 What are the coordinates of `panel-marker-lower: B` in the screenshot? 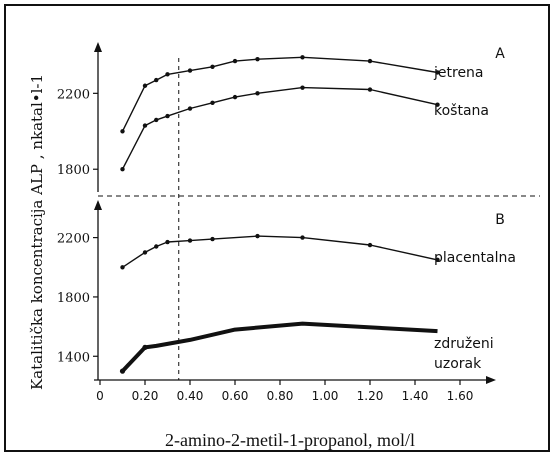 It's located at (500, 220).